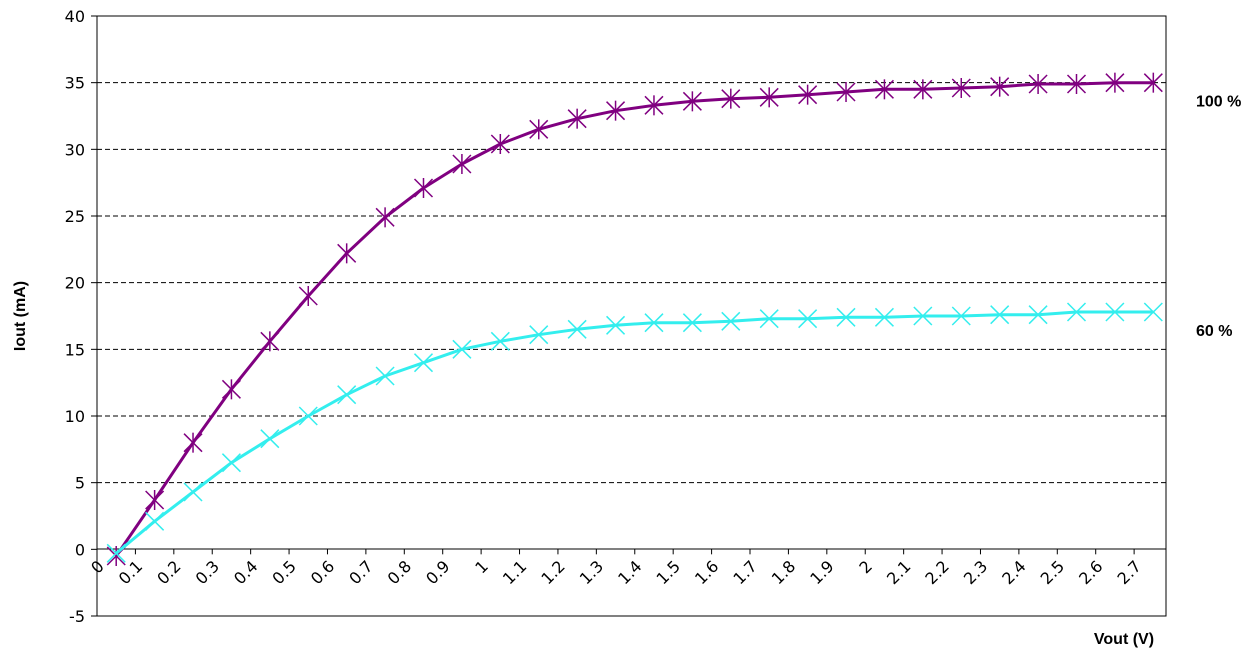 The width and height of the screenshot is (1260, 652). Describe the element at coordinates (75, 149) in the screenshot. I see `y-tick-label: 30` at that location.